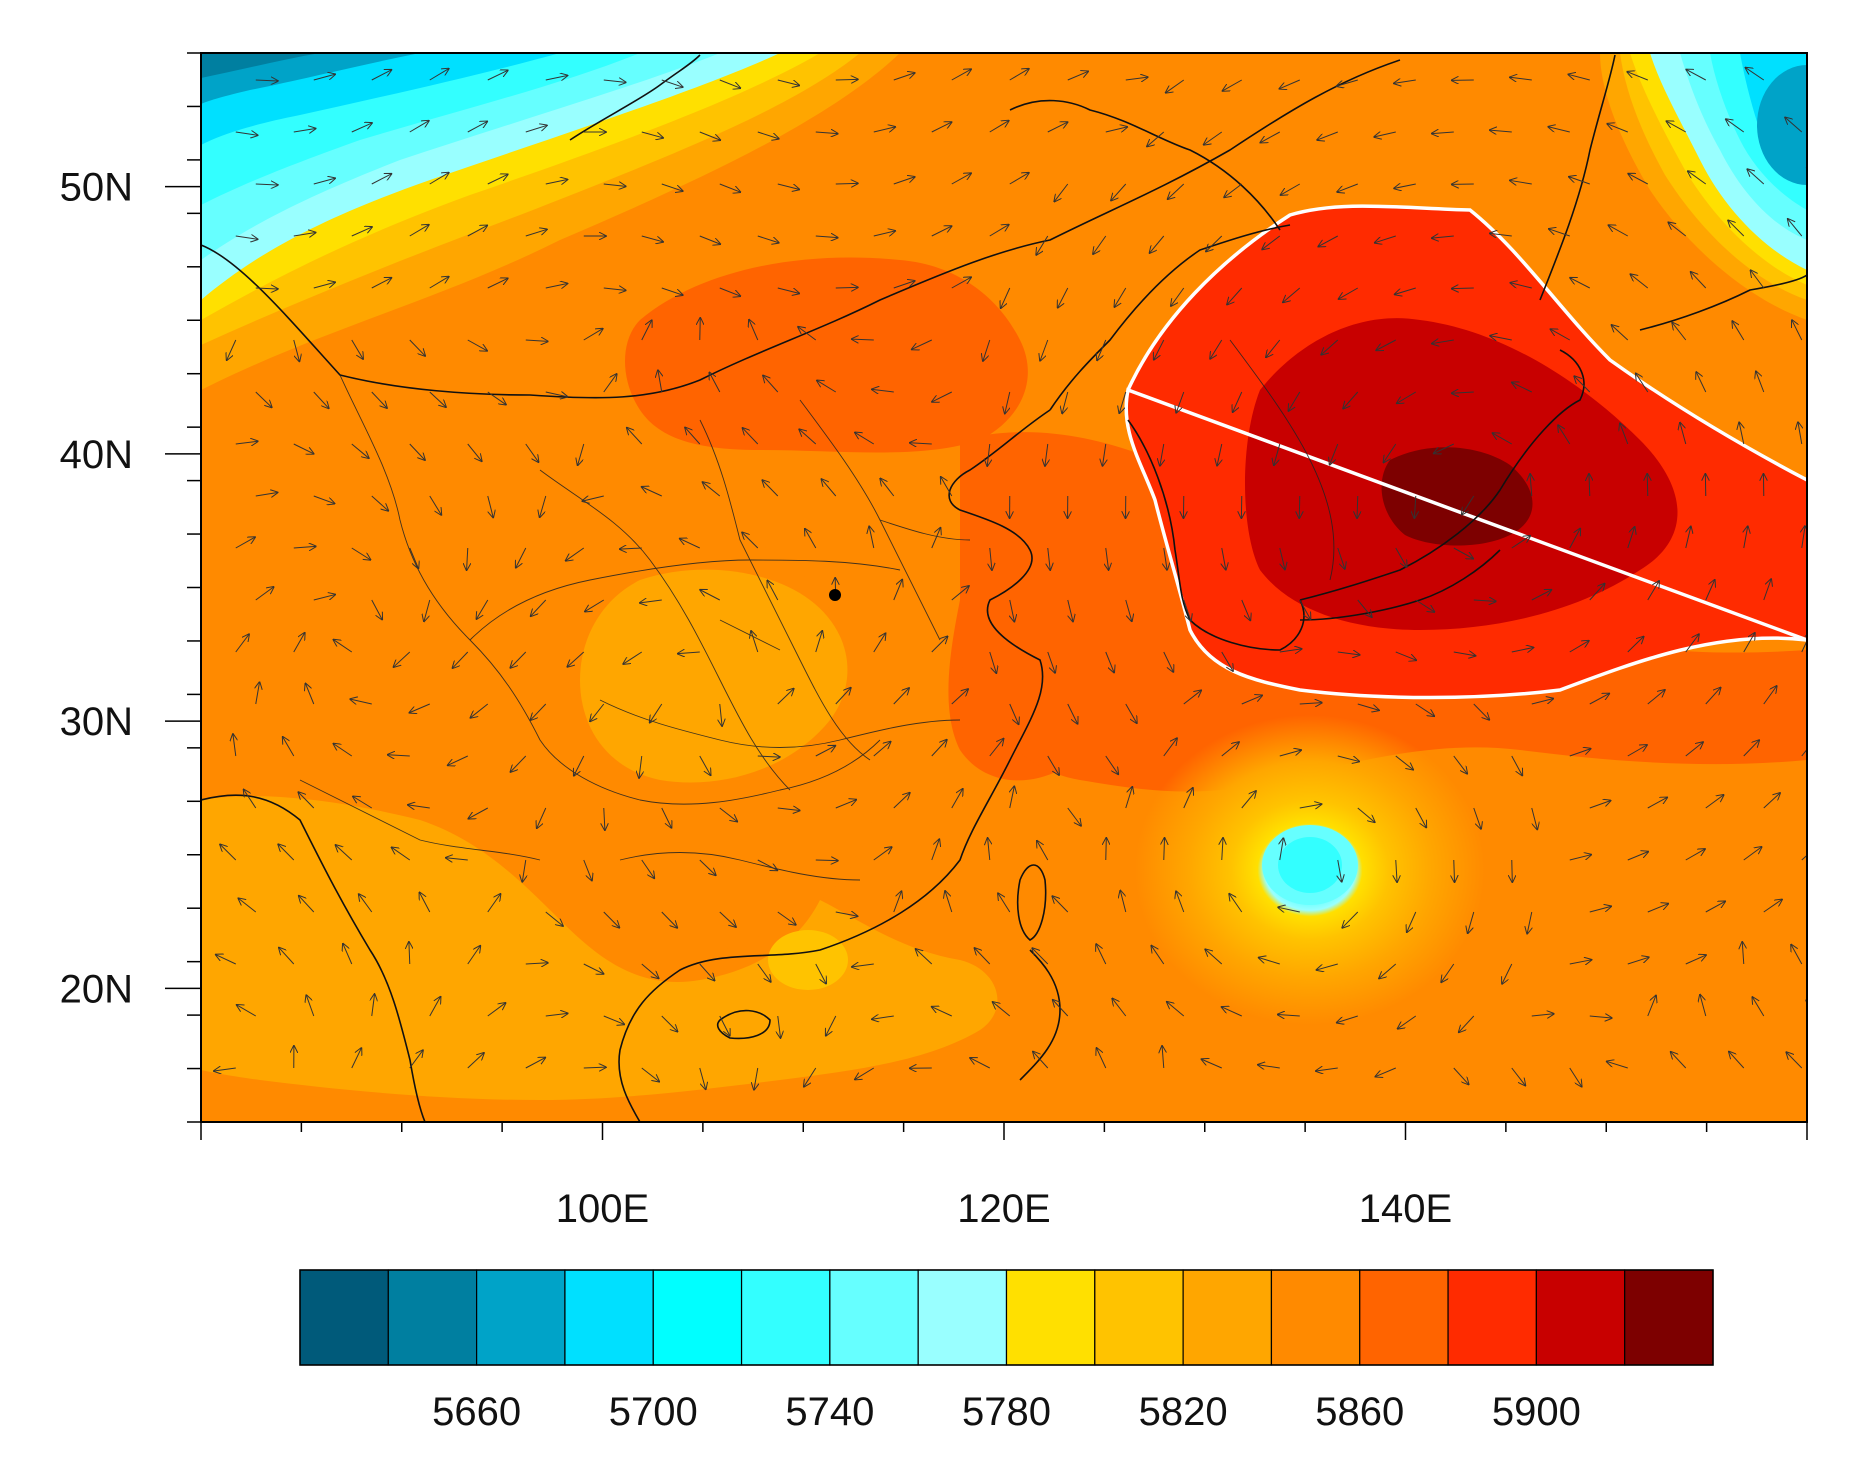 This screenshot has width=1866, height=1464. What do you see at coordinates (835, 595) in the screenshot?
I see `station-dot` at bounding box center [835, 595].